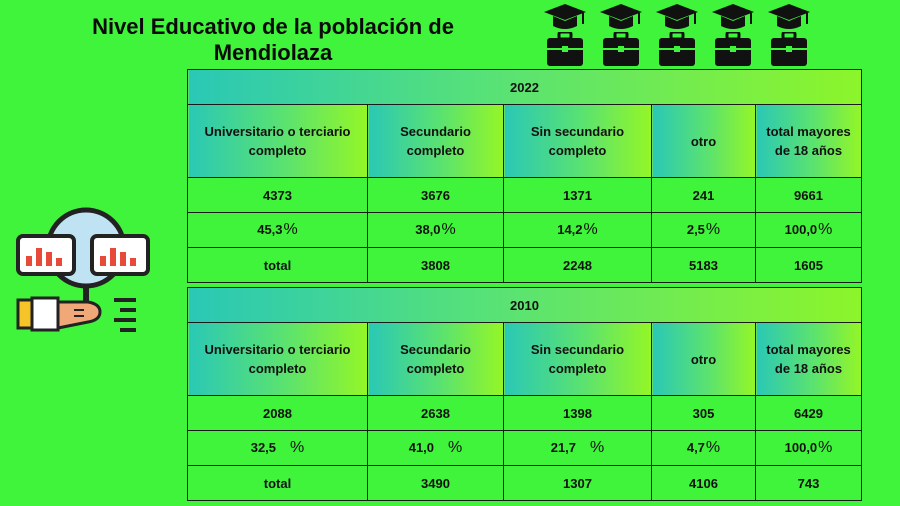 The width and height of the screenshot is (900, 506). I want to click on percent-cell: 45,3%, so click(277, 230).